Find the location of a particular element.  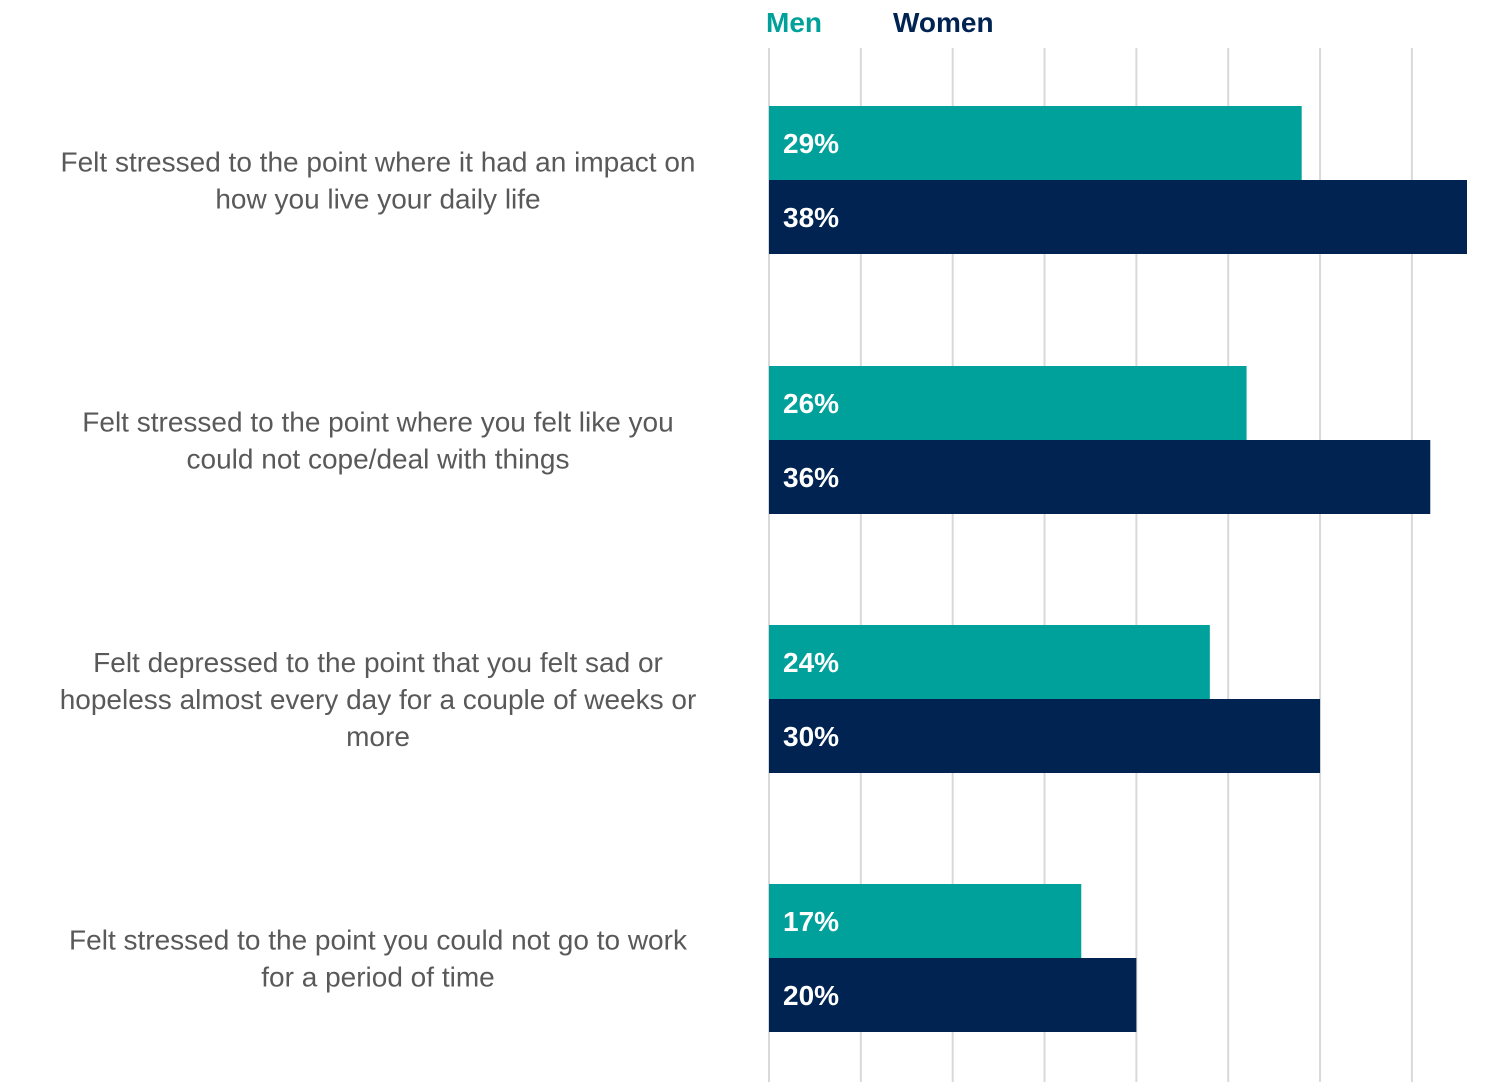

legend-women: Women is located at coordinates (943, 22).